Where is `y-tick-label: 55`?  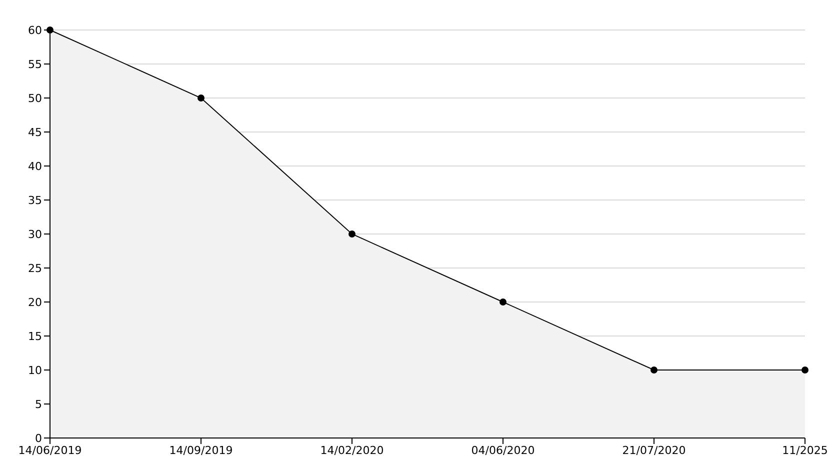 y-tick-label: 55 is located at coordinates (35, 64).